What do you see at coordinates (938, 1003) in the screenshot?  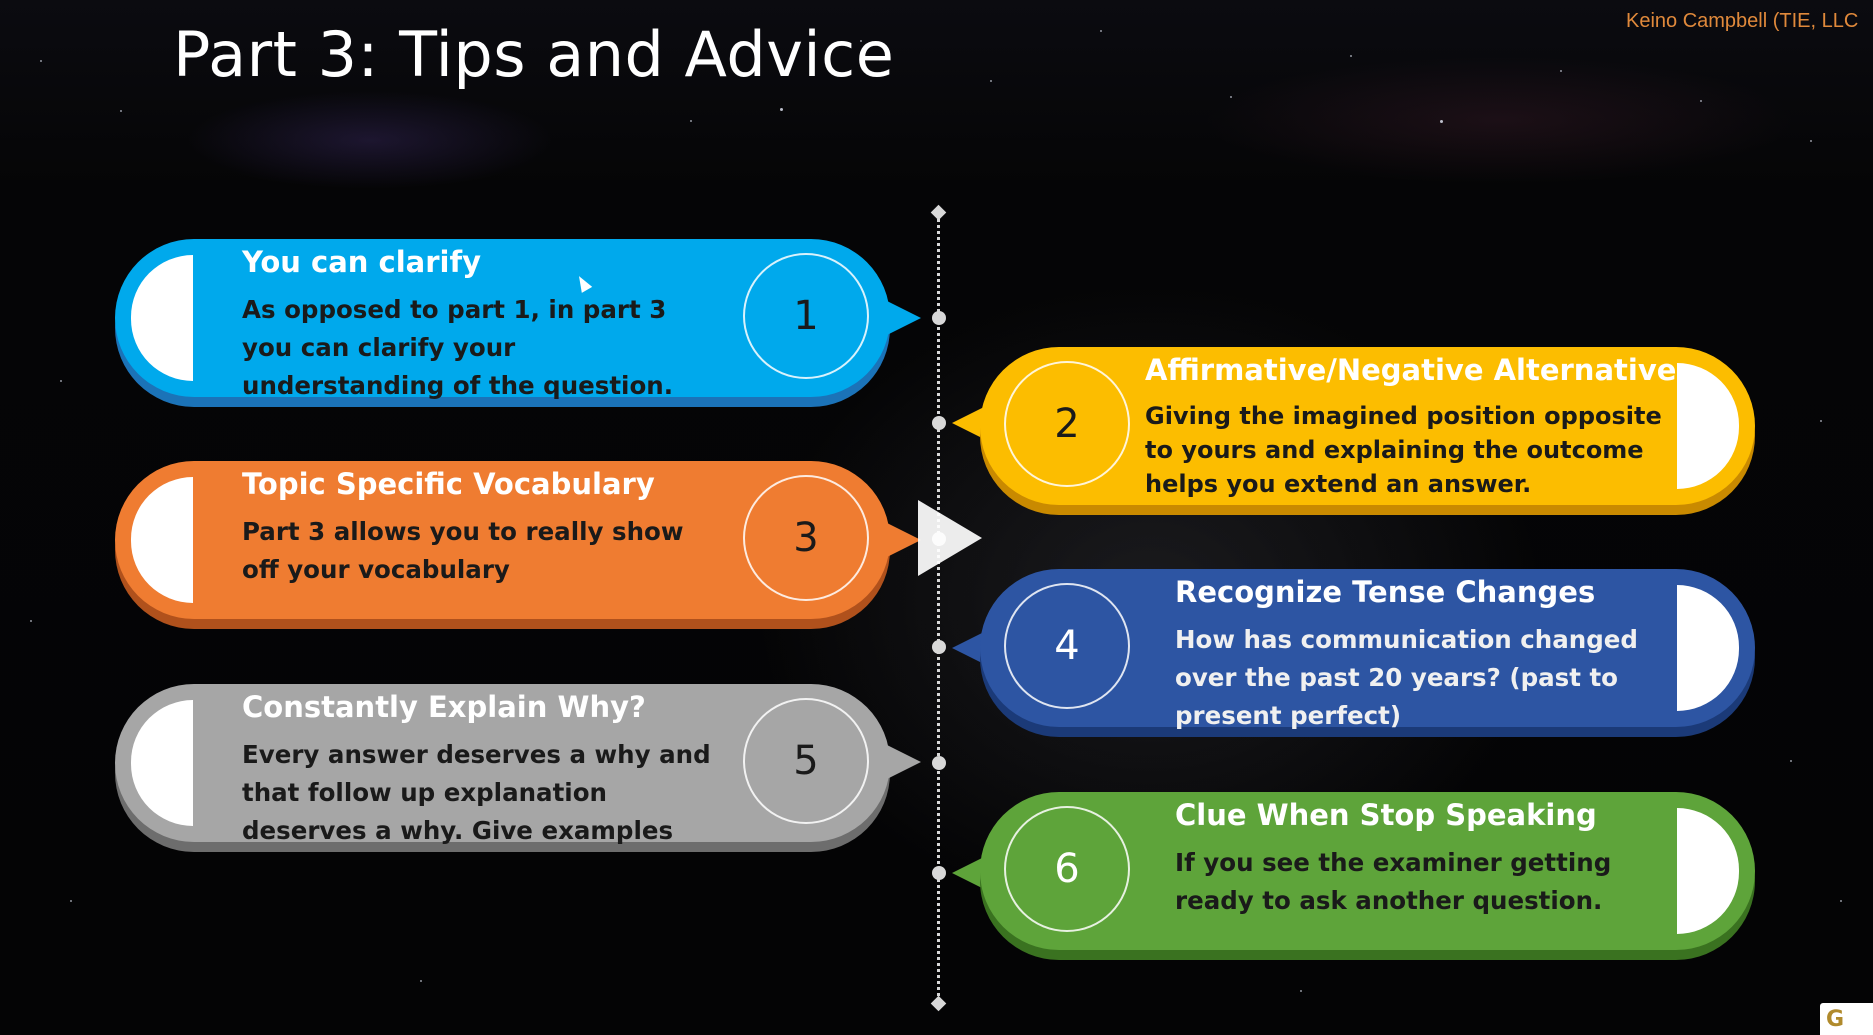 I see `timeline-bottom-cap` at bounding box center [938, 1003].